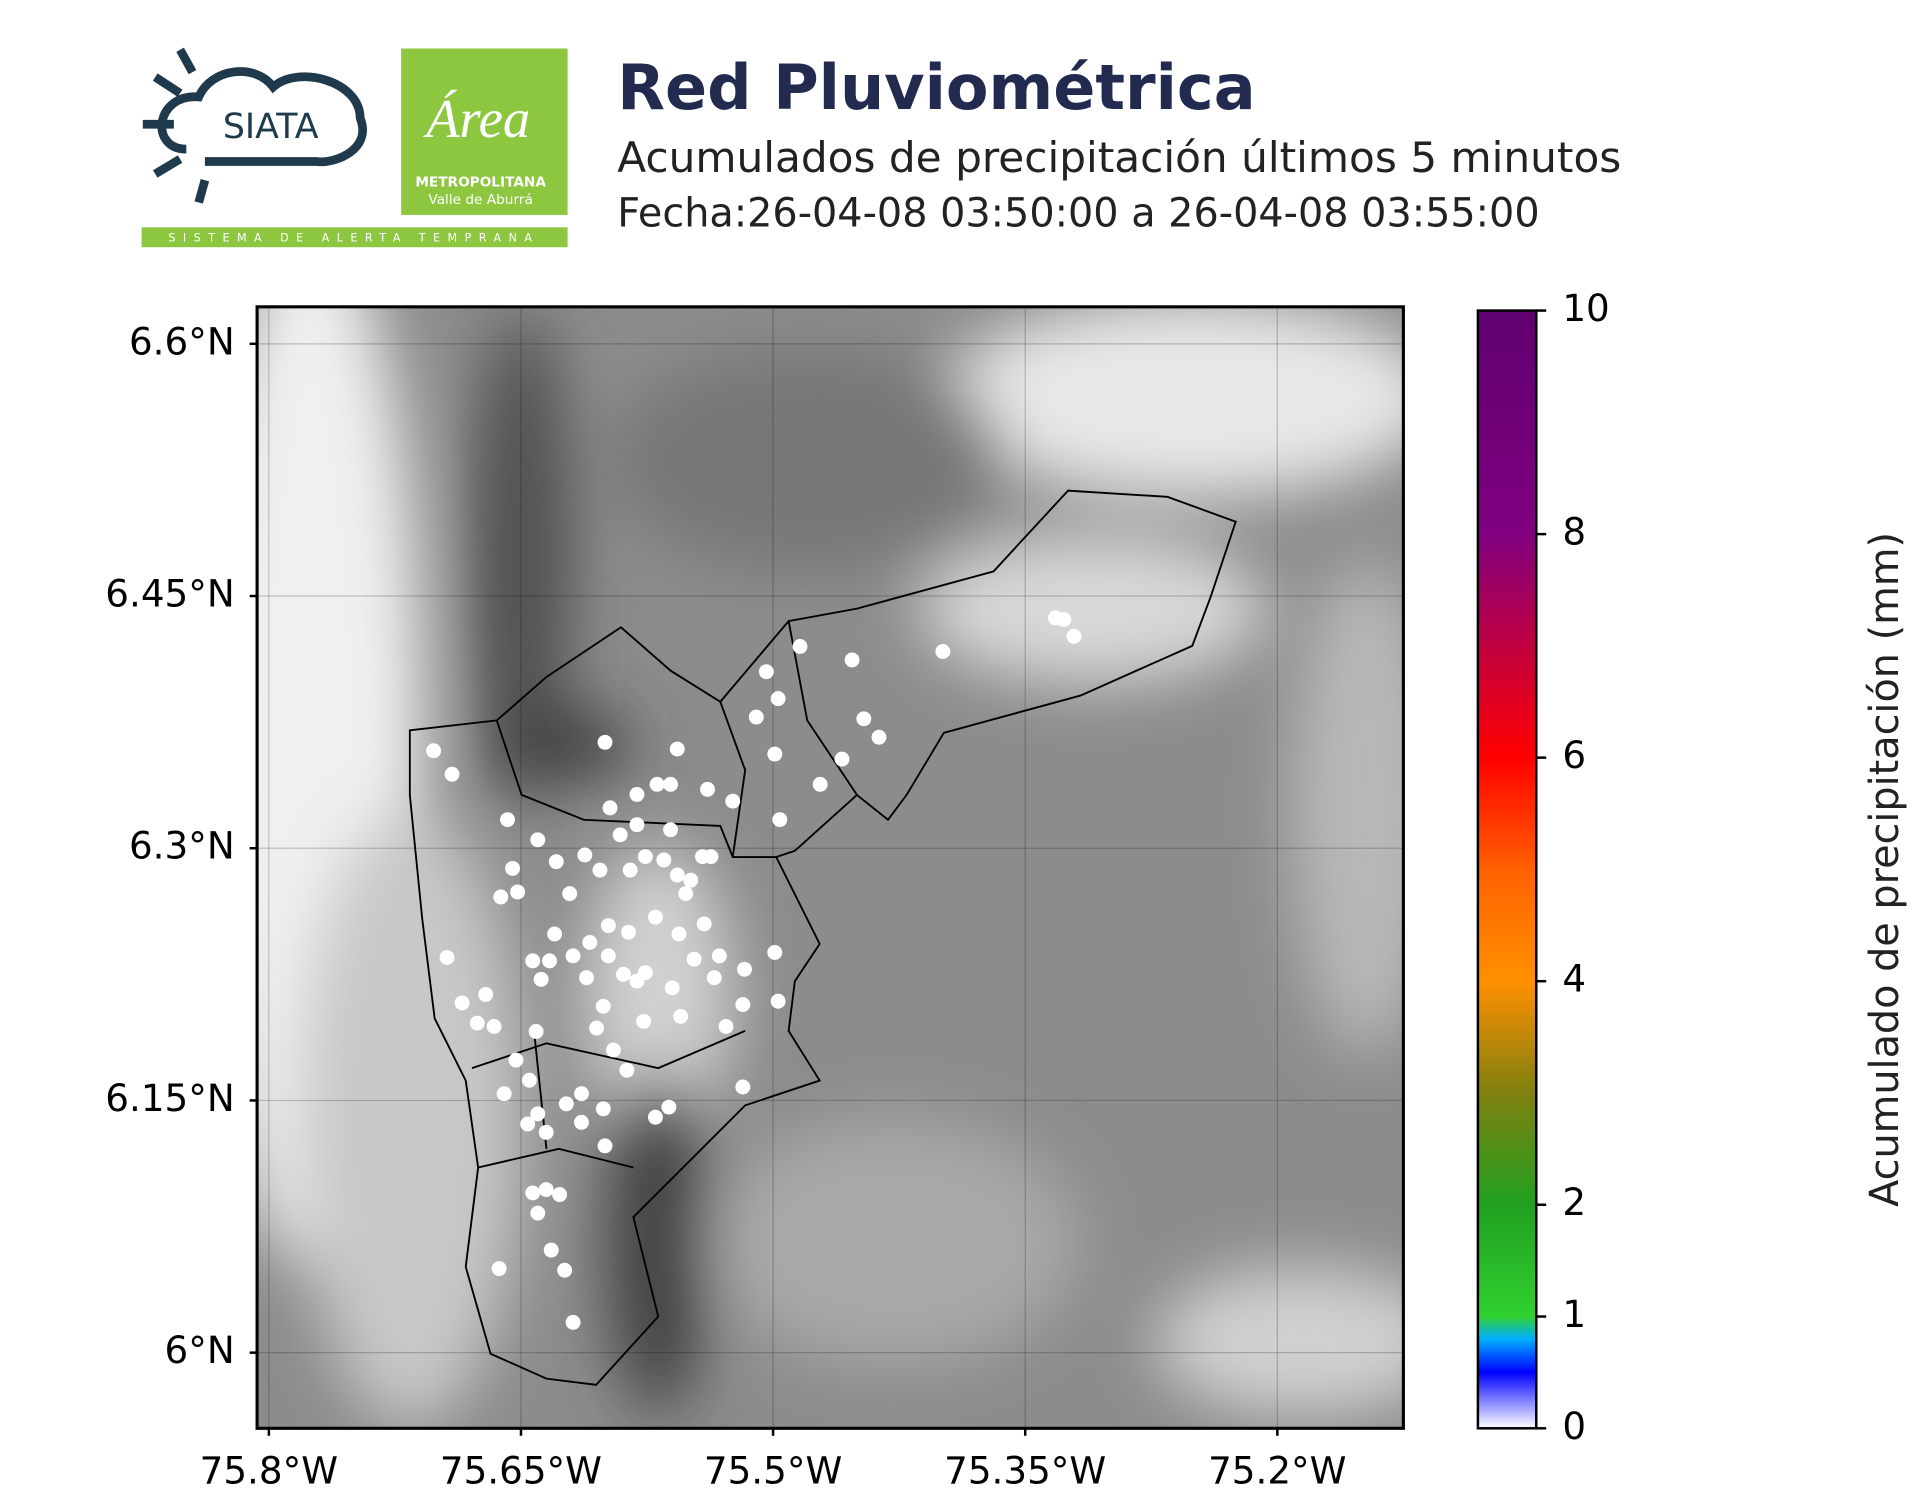 This screenshot has width=1925, height=1506. I want to click on sistema-text: SISTEMA DE ALERTA TEMPRANA, so click(353, 238).